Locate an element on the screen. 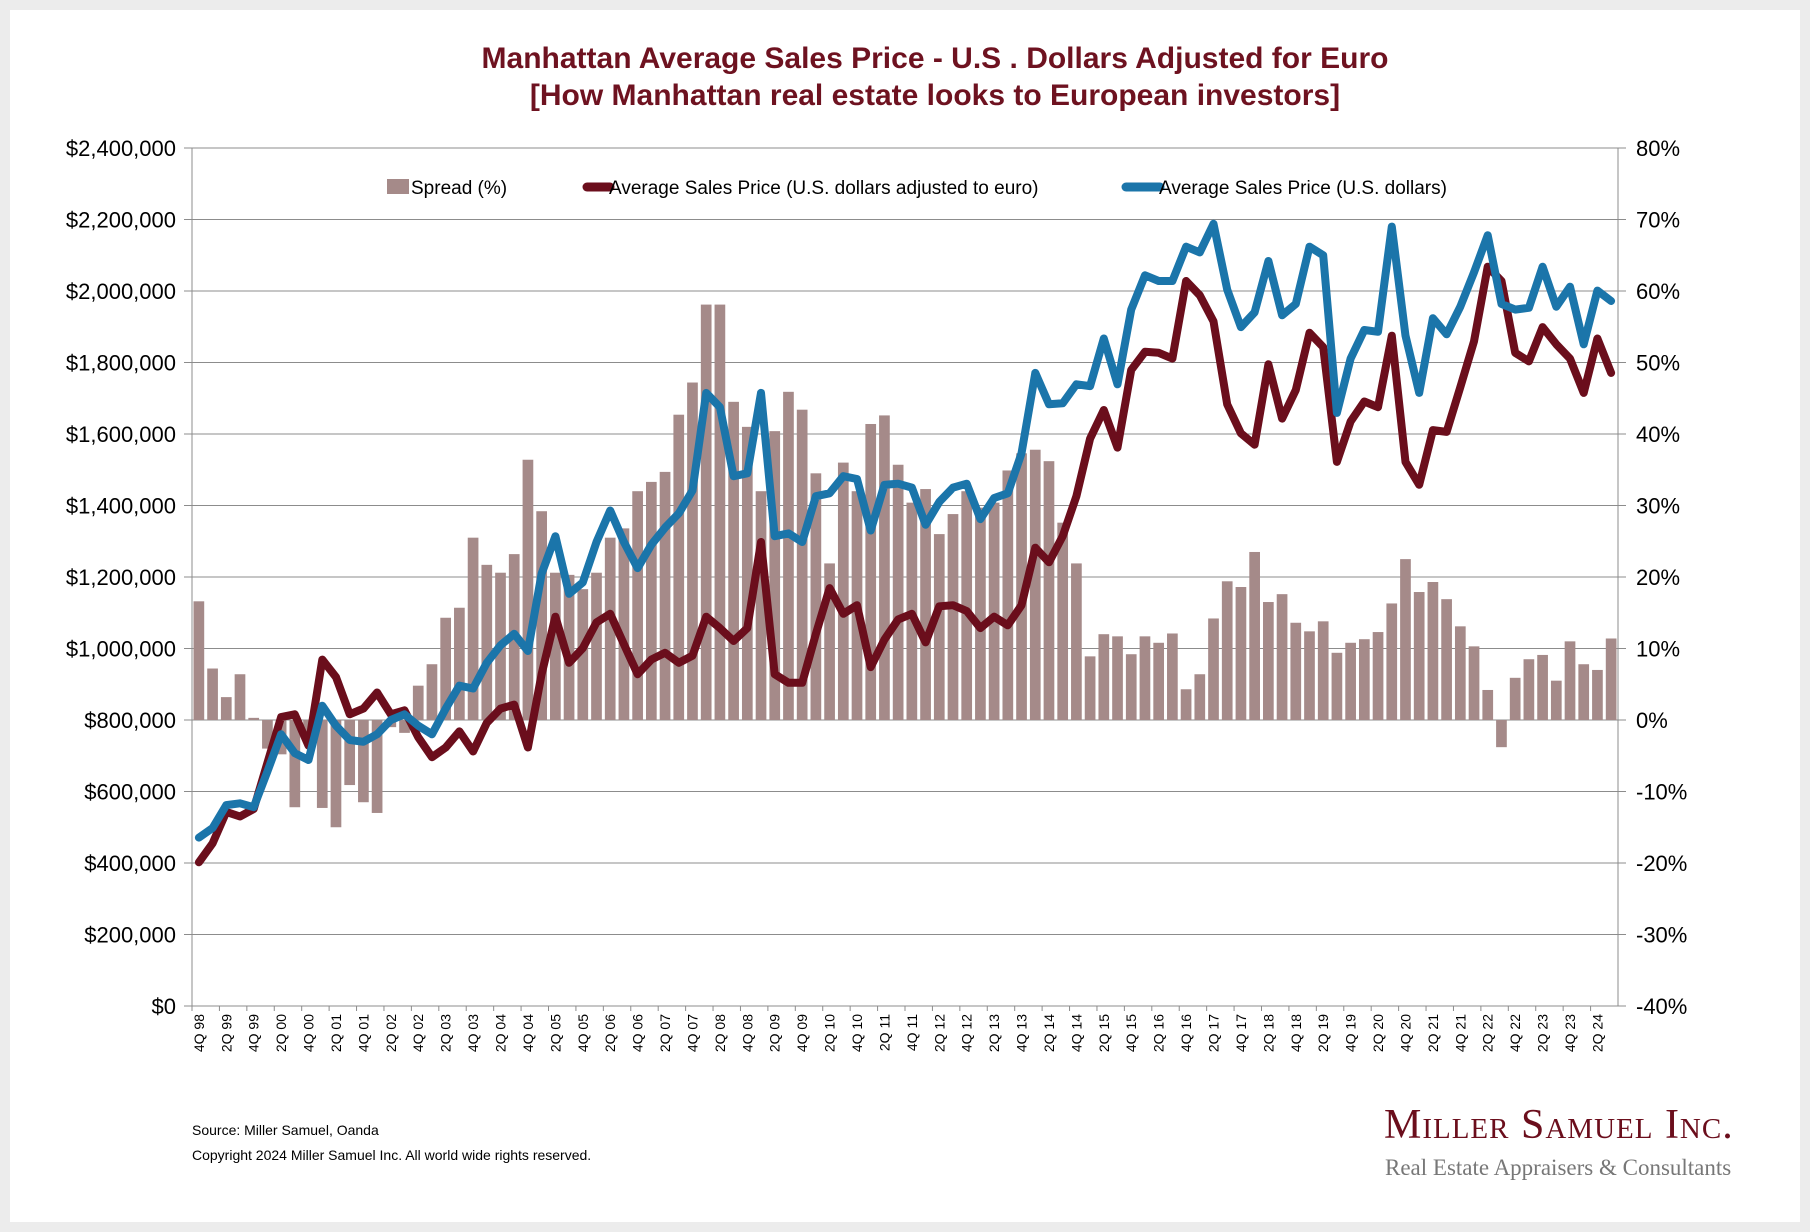  x-axis-tick-label: 4Q 07 is located at coordinates (692, 1033).